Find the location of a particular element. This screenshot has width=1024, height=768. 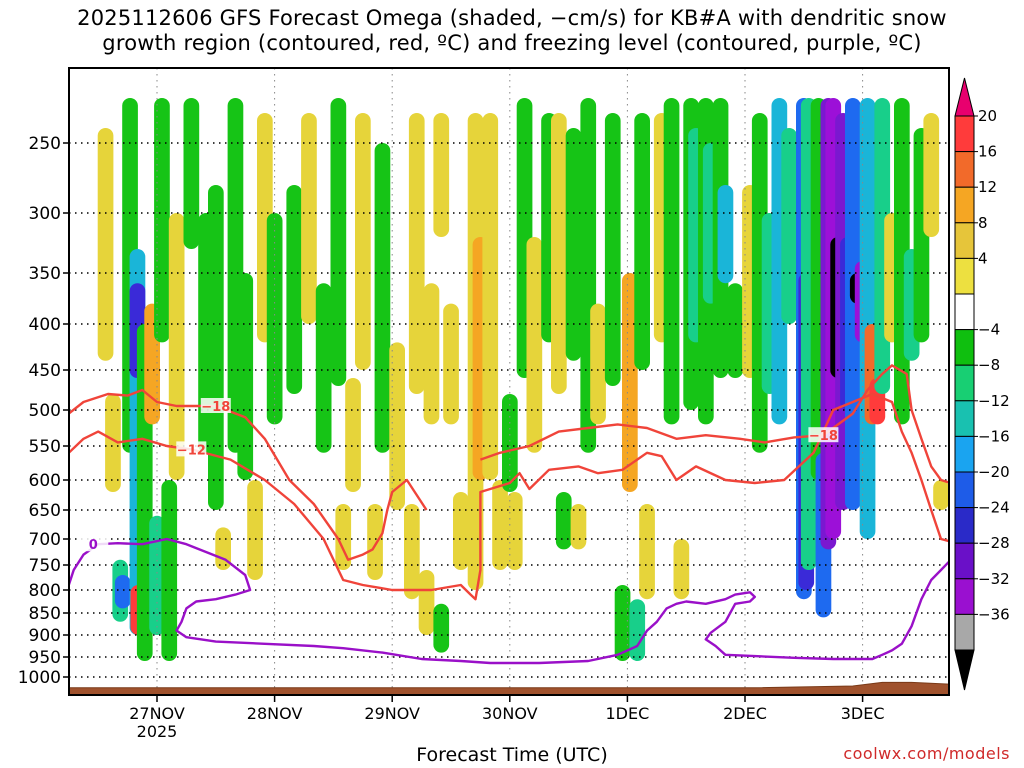

x-tick-label: 3DEC is located at coordinates (863, 713).